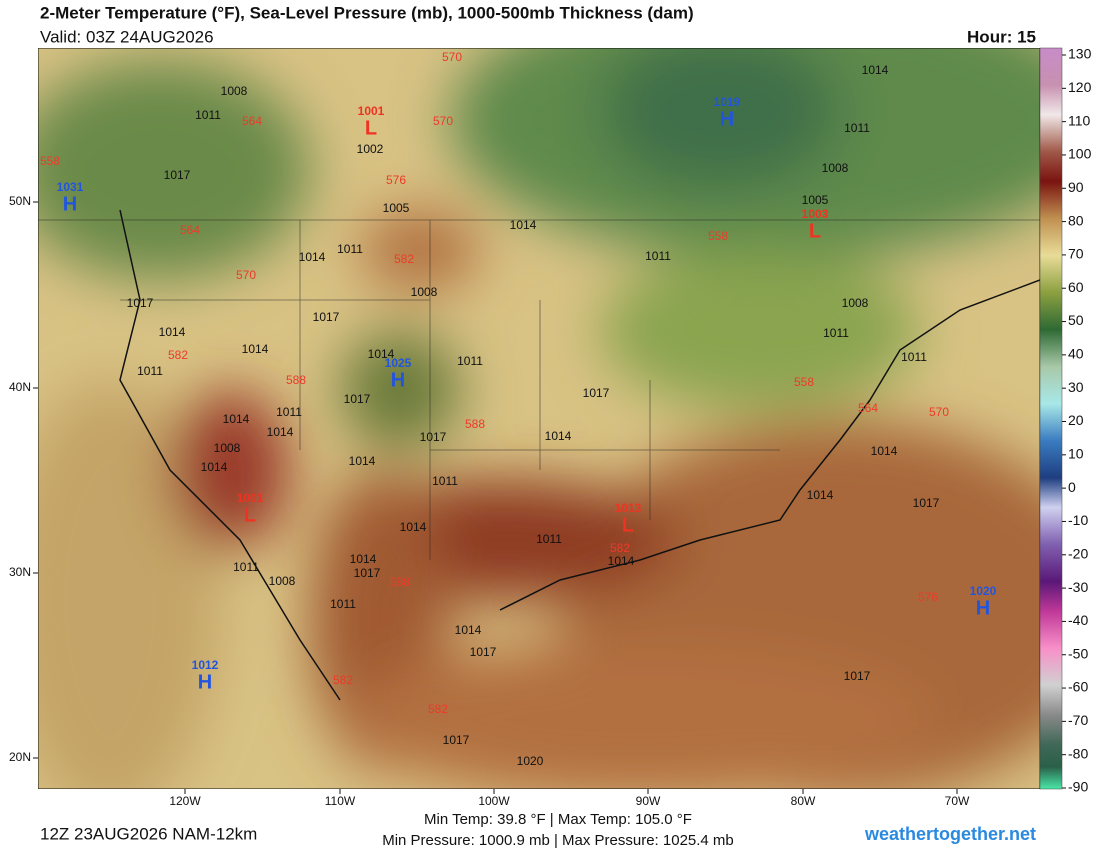 This screenshot has height=855, width=1100. What do you see at coordinates (1078, 753) in the screenshot?
I see `colorbar-tick-label: -80` at bounding box center [1078, 753].